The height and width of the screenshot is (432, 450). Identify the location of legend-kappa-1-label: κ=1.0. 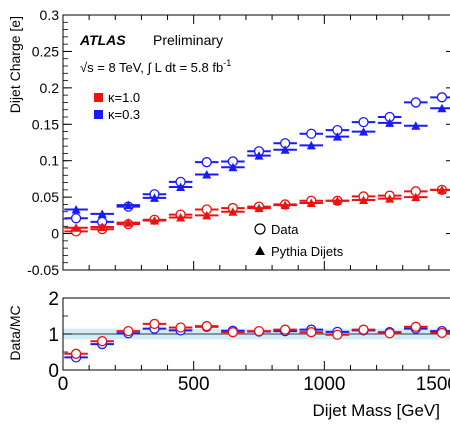
(124, 97).